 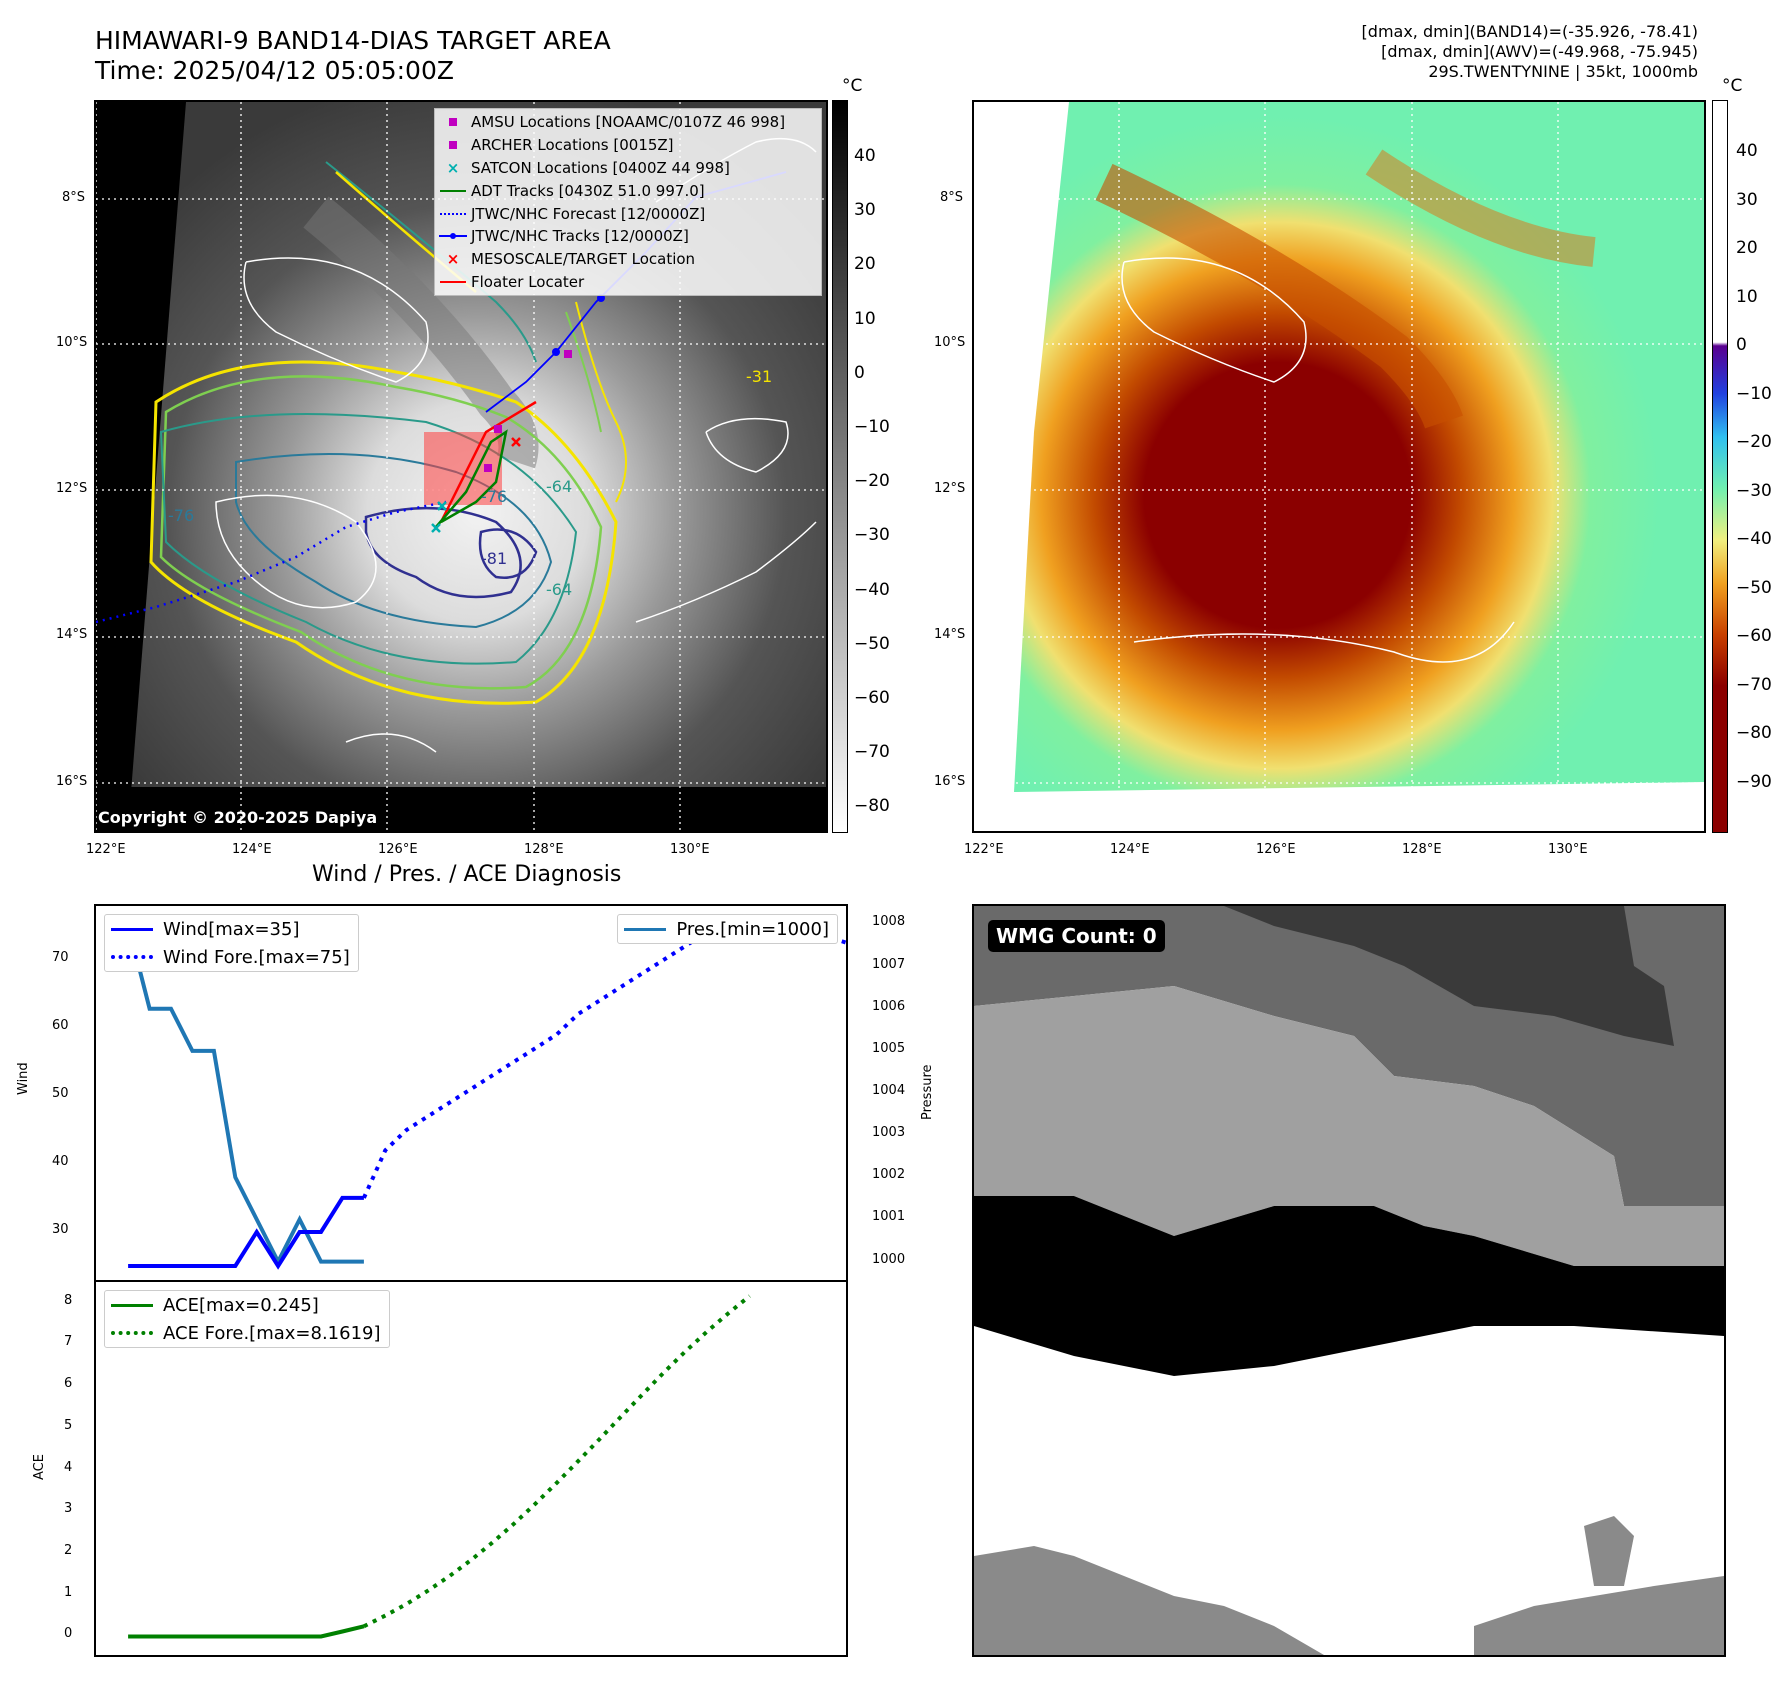 What do you see at coordinates (246, 1631) in the screenshot?
I see `ace-line` at bounding box center [246, 1631].